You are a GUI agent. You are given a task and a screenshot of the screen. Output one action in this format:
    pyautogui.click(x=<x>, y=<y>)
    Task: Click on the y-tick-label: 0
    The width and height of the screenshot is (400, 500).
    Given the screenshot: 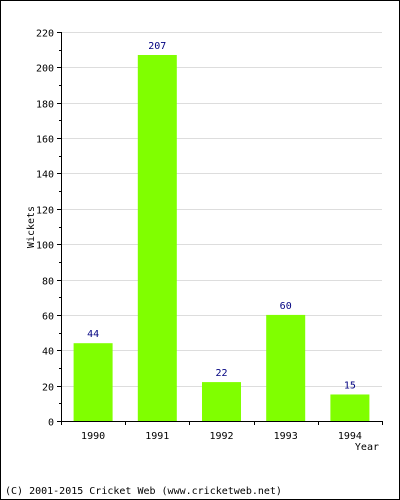 What is the action you would take?
    pyautogui.click(x=51, y=423)
    